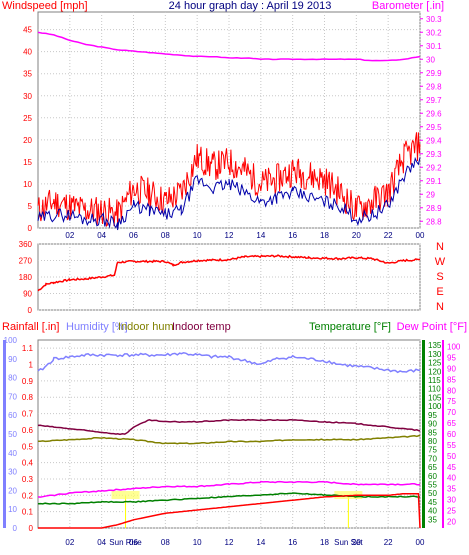 This screenshot has height=555, width=469. Describe the element at coordinates (451, 456) in the screenshot. I see `dew-point-tick: 50` at that location.